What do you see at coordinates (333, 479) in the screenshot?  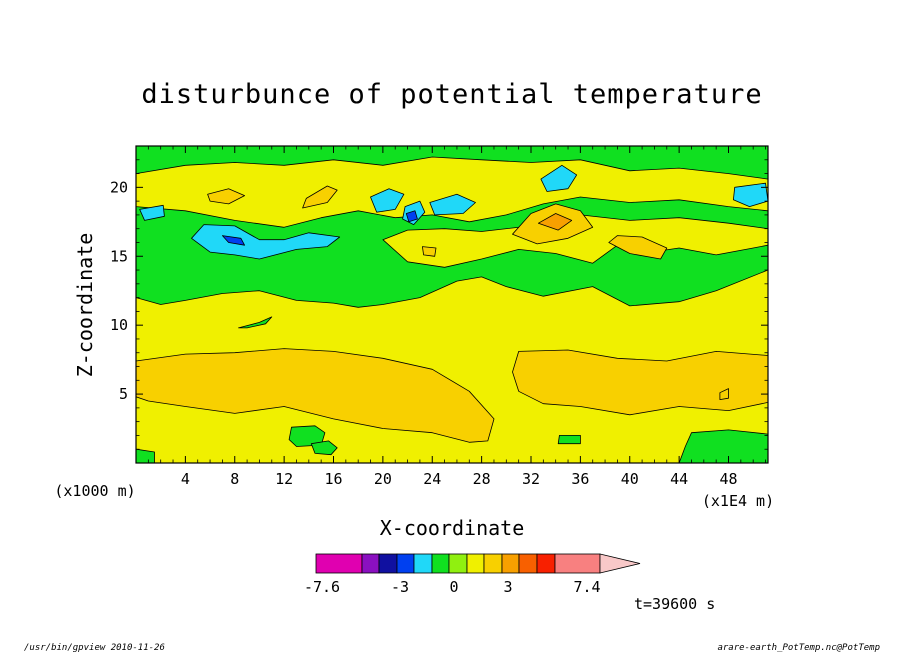 I see `x-tick-label: 16` at bounding box center [333, 479].